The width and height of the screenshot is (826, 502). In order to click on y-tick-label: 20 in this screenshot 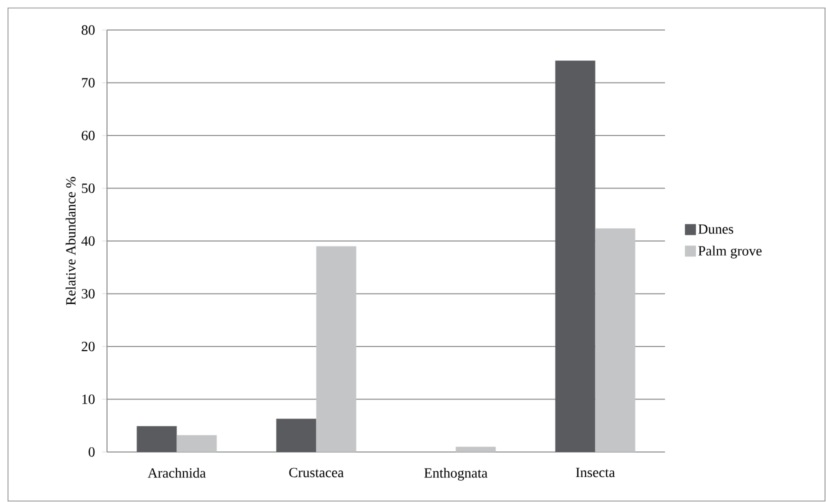, I will do `click(88, 347)`.